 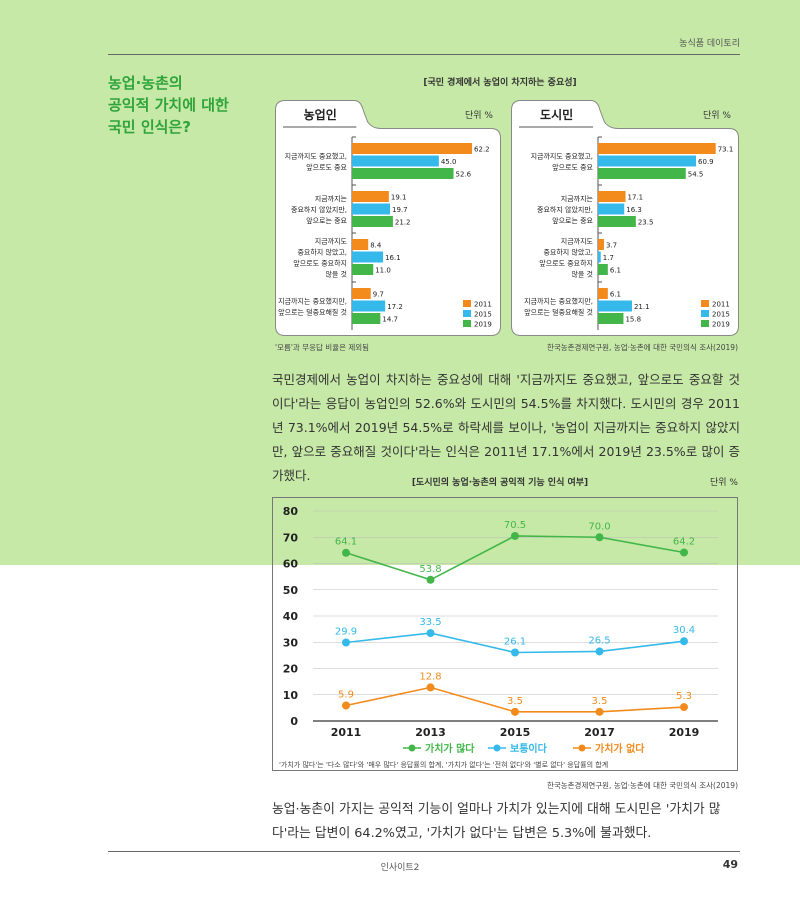 What do you see at coordinates (336, 274) in the screenshot?
I see `category-label: 않을 것` at bounding box center [336, 274].